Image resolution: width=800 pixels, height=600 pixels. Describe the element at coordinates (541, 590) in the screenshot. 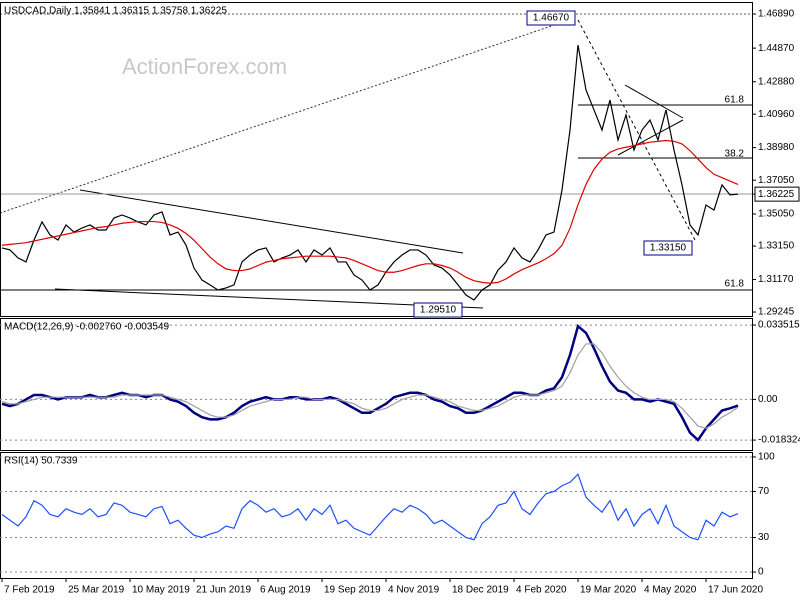

I see `x-tick-label: 4 Feb 2020` at that location.